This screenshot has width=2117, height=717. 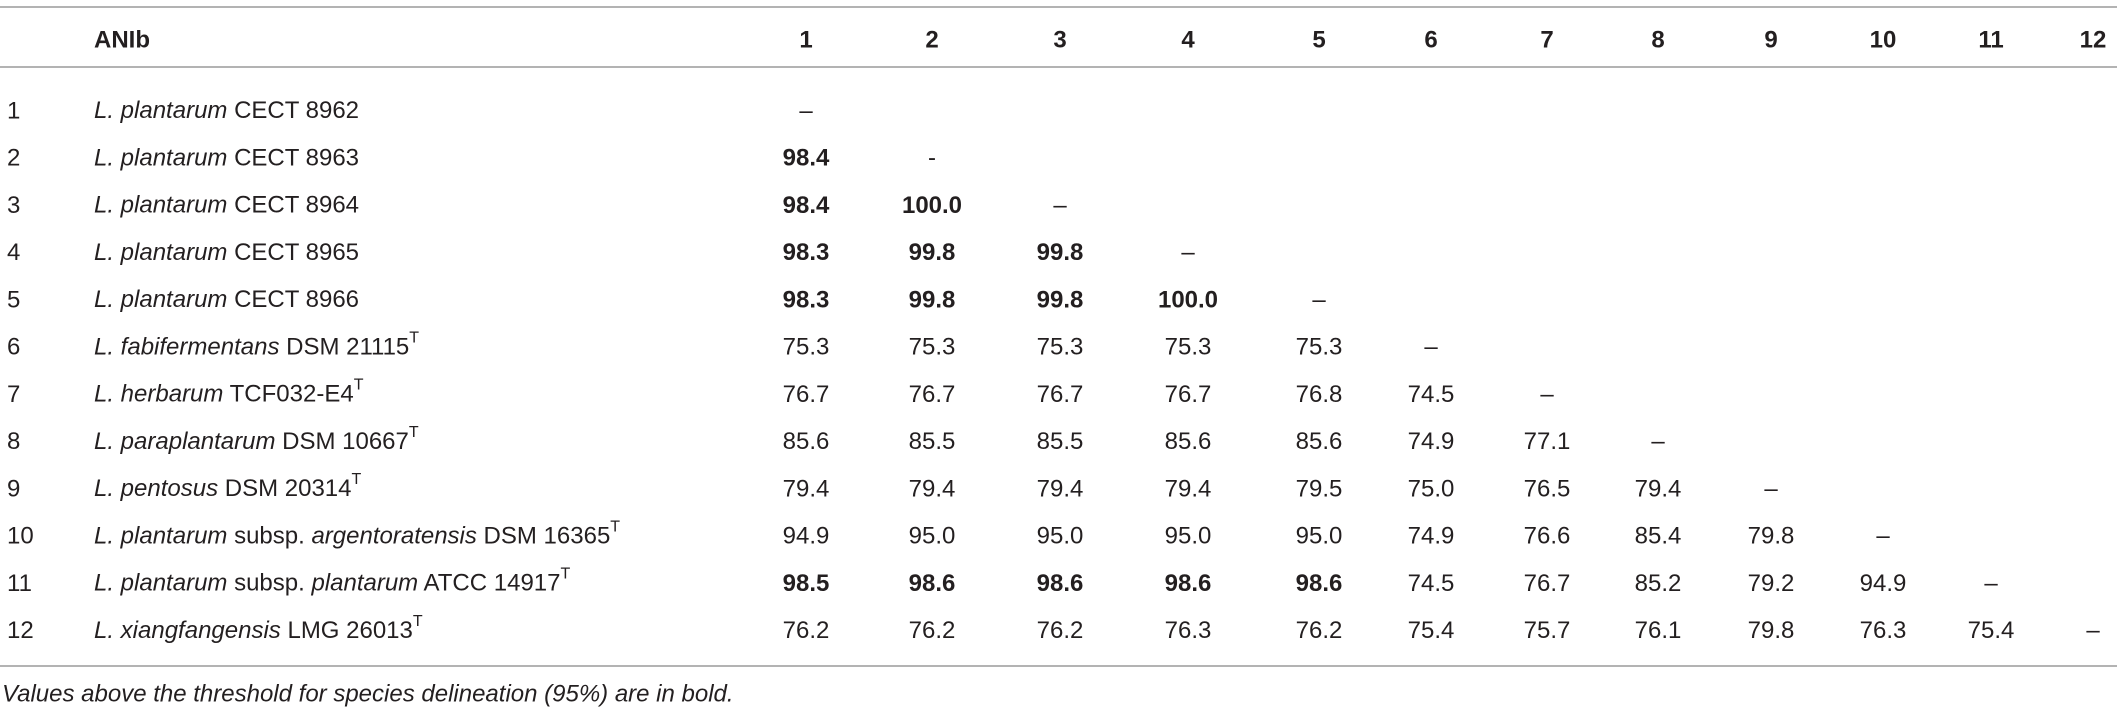 I want to click on column-header: 10, so click(x=1883, y=39).